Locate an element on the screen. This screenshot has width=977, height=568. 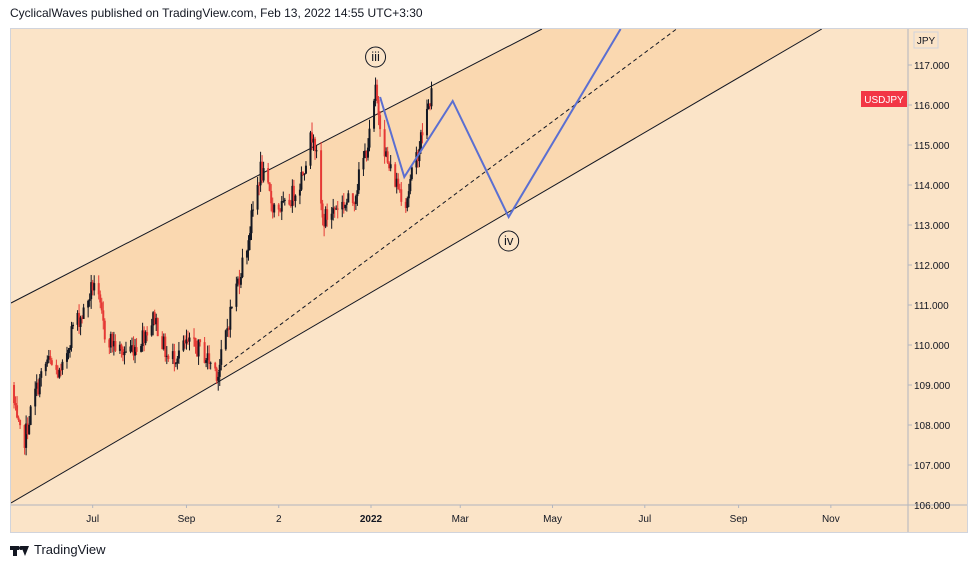
footer: TradingView is located at coordinates (58, 549).